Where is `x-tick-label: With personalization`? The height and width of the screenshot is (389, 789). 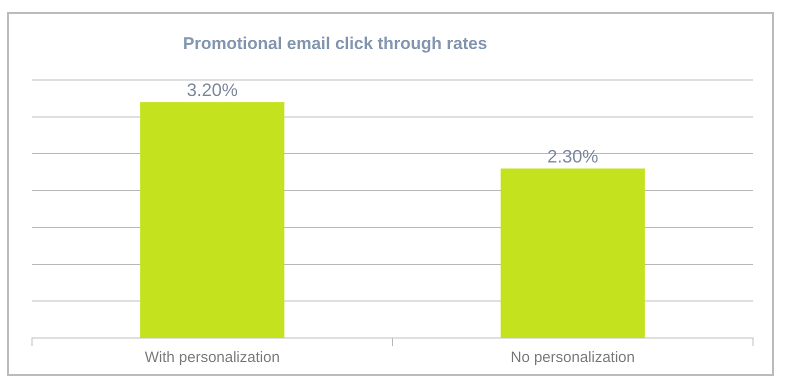
x-tick-label: With personalization is located at coordinates (212, 357).